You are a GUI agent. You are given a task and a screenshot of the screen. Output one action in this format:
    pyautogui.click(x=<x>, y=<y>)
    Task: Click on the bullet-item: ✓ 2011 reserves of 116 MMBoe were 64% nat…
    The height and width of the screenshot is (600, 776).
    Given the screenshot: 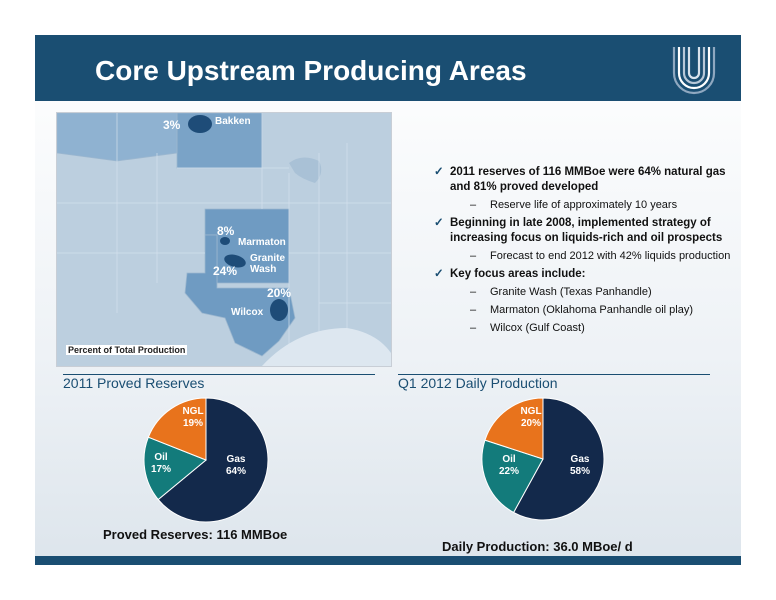 What is the action you would take?
    pyautogui.click(x=582, y=180)
    